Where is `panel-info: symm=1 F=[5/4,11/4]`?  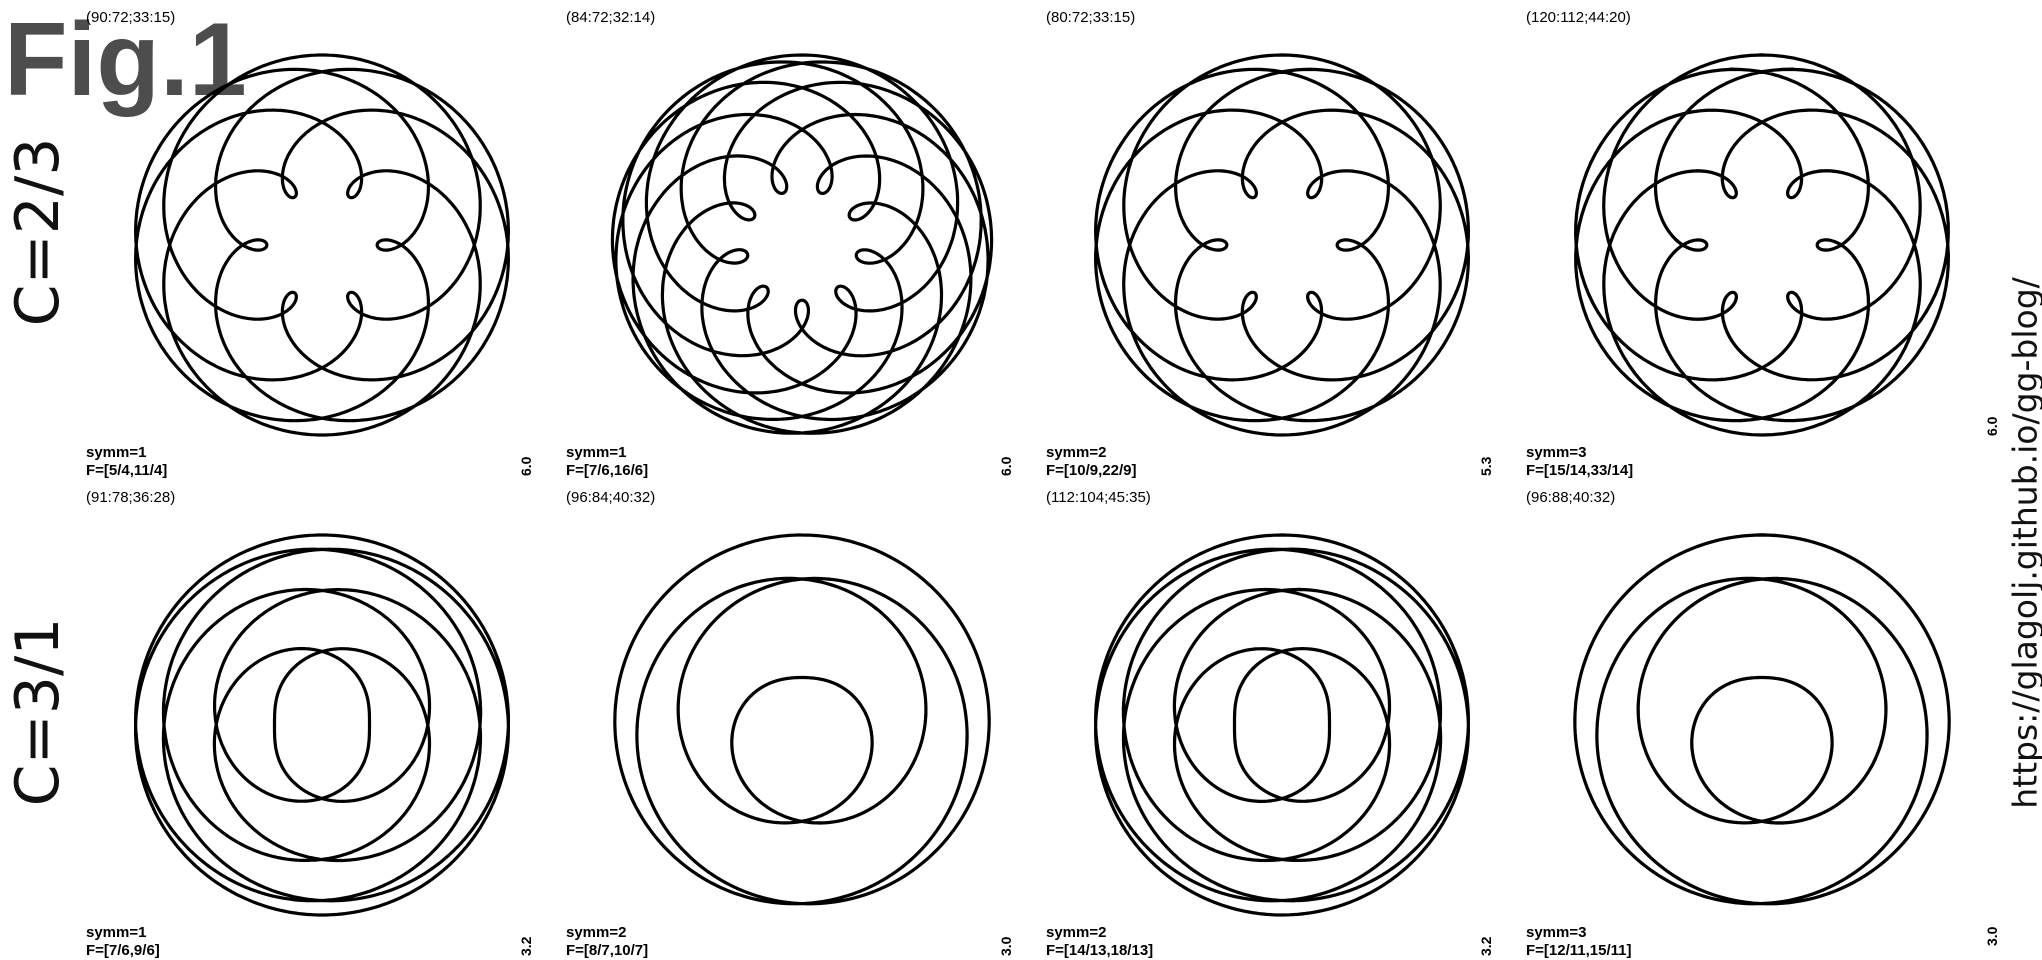
panel-info: symm=1 F=[5/4,11/4] is located at coordinates (126, 462).